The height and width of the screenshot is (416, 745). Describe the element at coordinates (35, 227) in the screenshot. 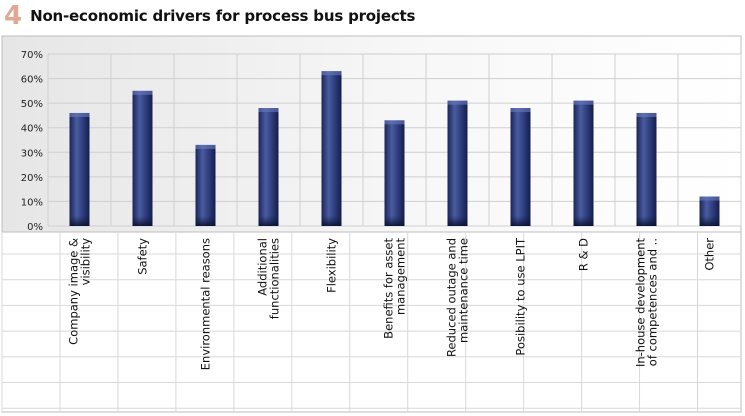

I see `y-tick-label: 0%` at that location.